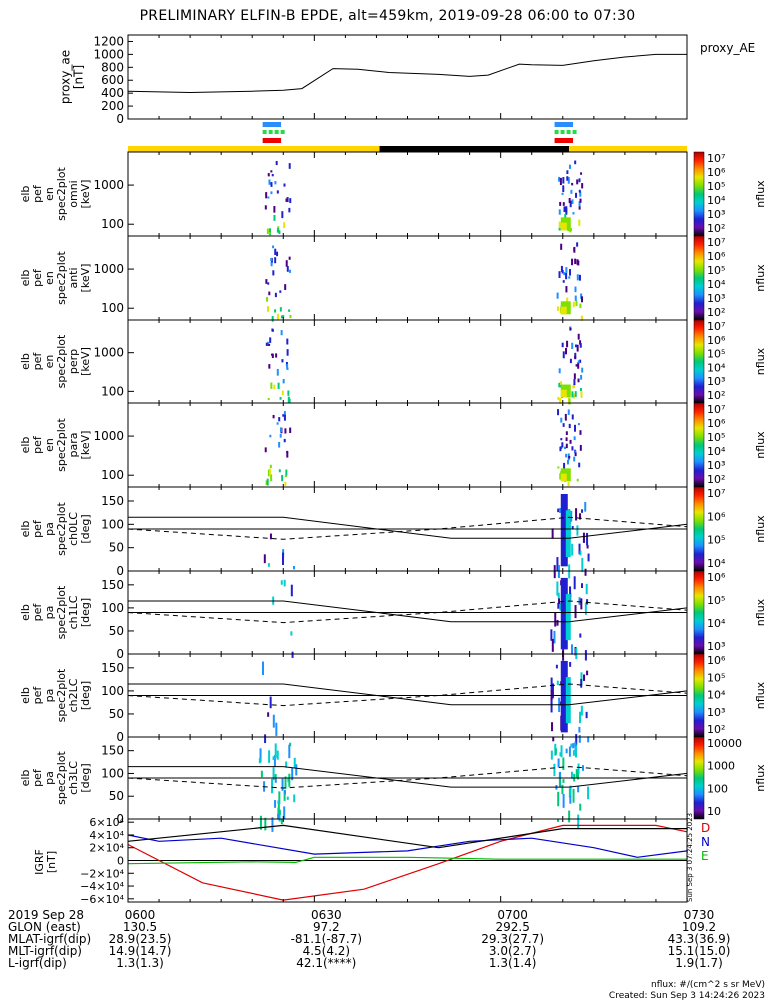  Describe the element at coordinates (116, 548) in the screenshot. I see `spectrogram-tick-label: 50` at that location.